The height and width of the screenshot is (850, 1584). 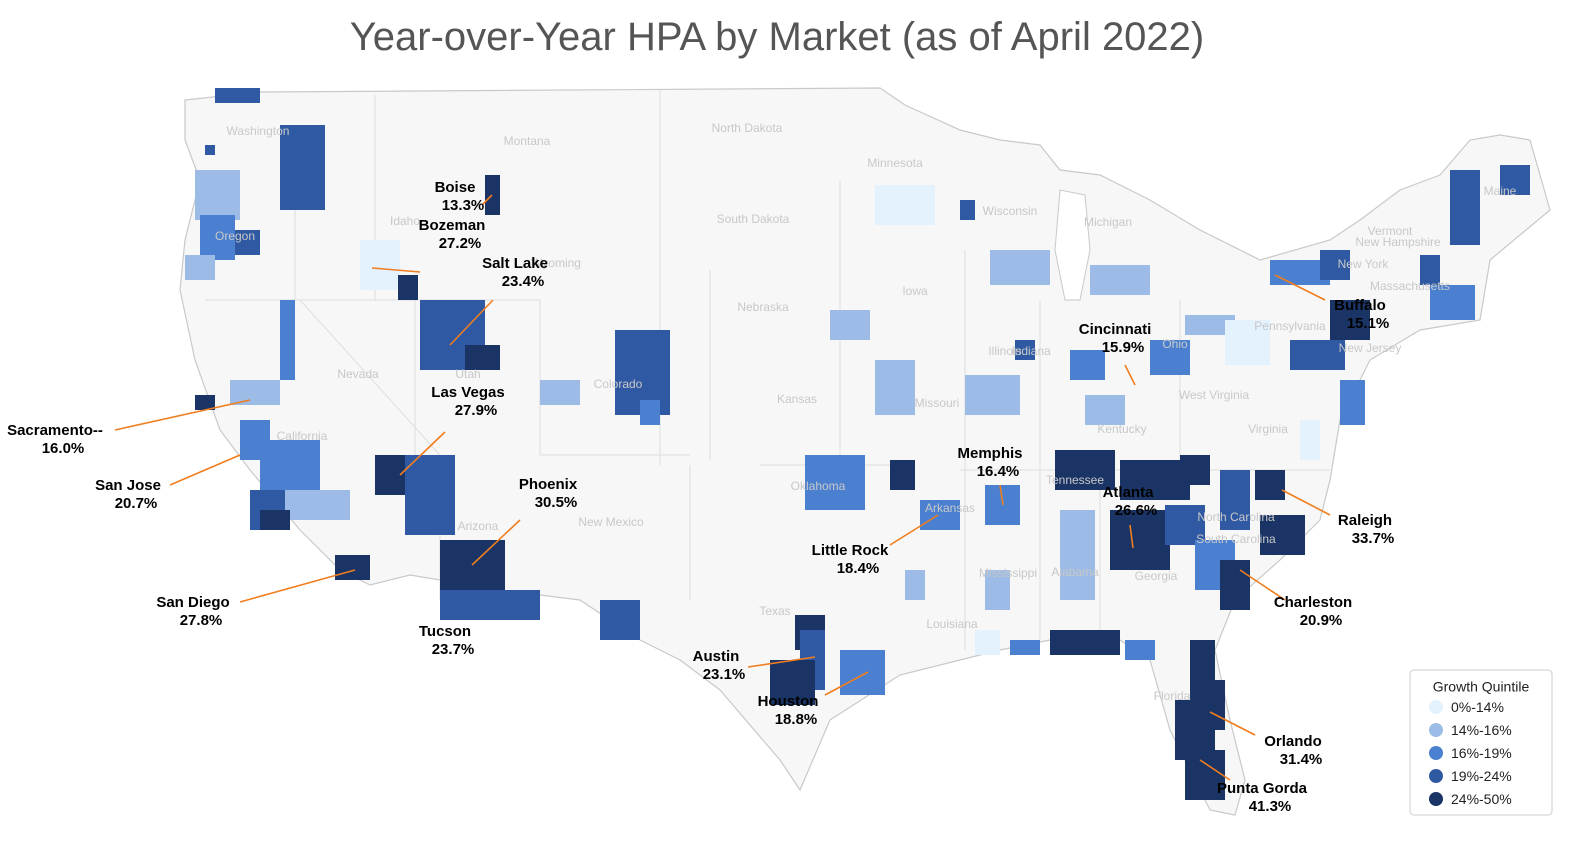 What do you see at coordinates (895, 163) in the screenshot?
I see `state-label: Minnesota` at bounding box center [895, 163].